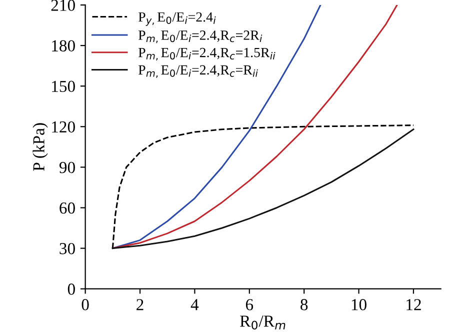  I want to click on x-tick-label: 0, so click(85, 304).